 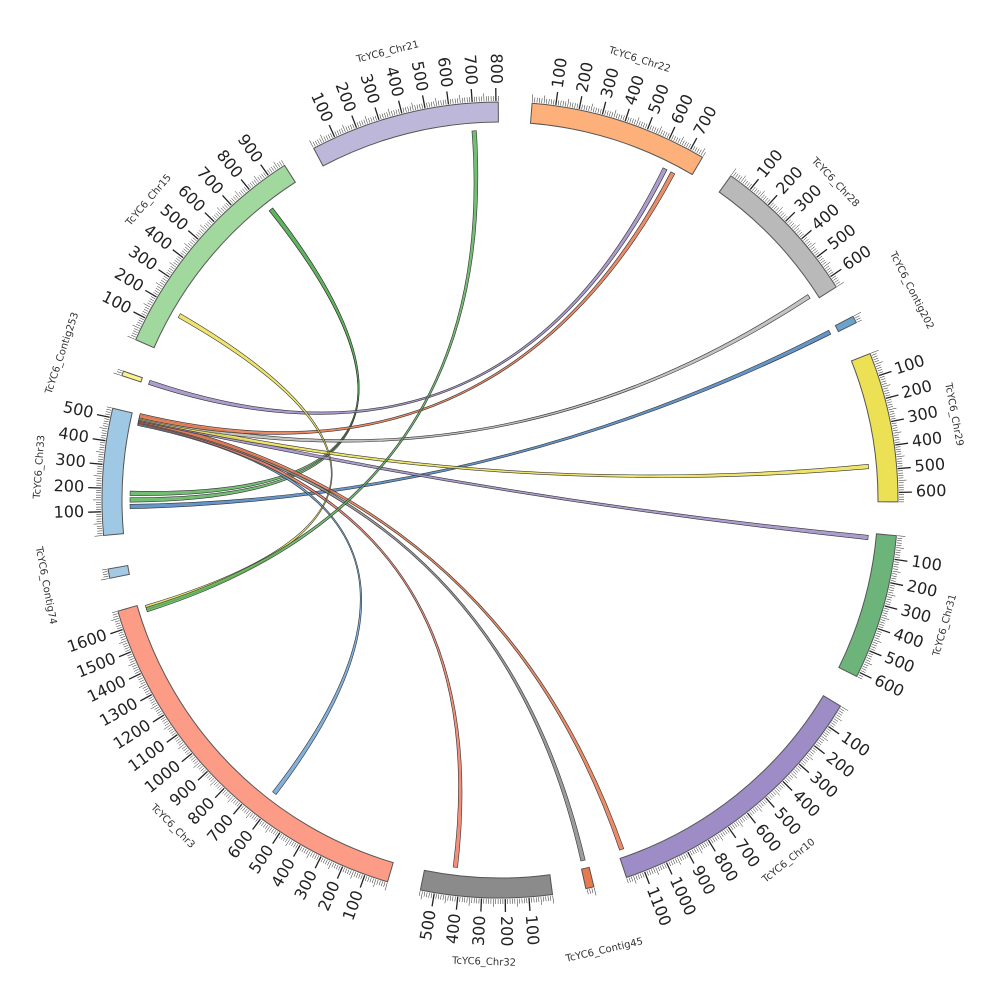 I want to click on segment-name-label: TcYC6_Contig45, so click(x=604, y=950).